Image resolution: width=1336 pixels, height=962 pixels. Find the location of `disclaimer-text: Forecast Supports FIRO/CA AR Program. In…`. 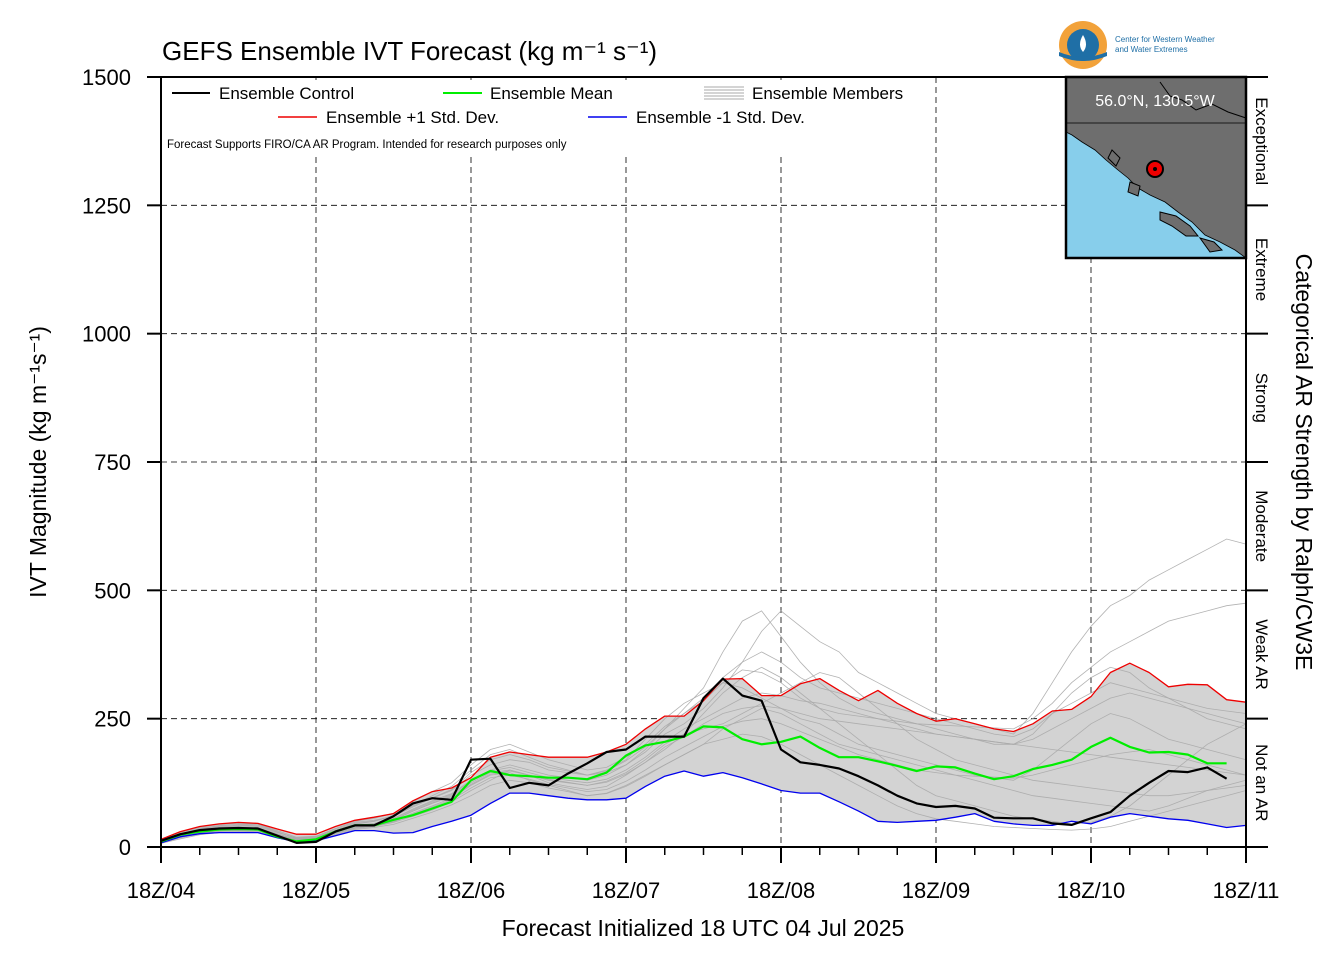

disclaimer-text: Forecast Supports FIRO/CA AR Program. In… is located at coordinates (367, 145).